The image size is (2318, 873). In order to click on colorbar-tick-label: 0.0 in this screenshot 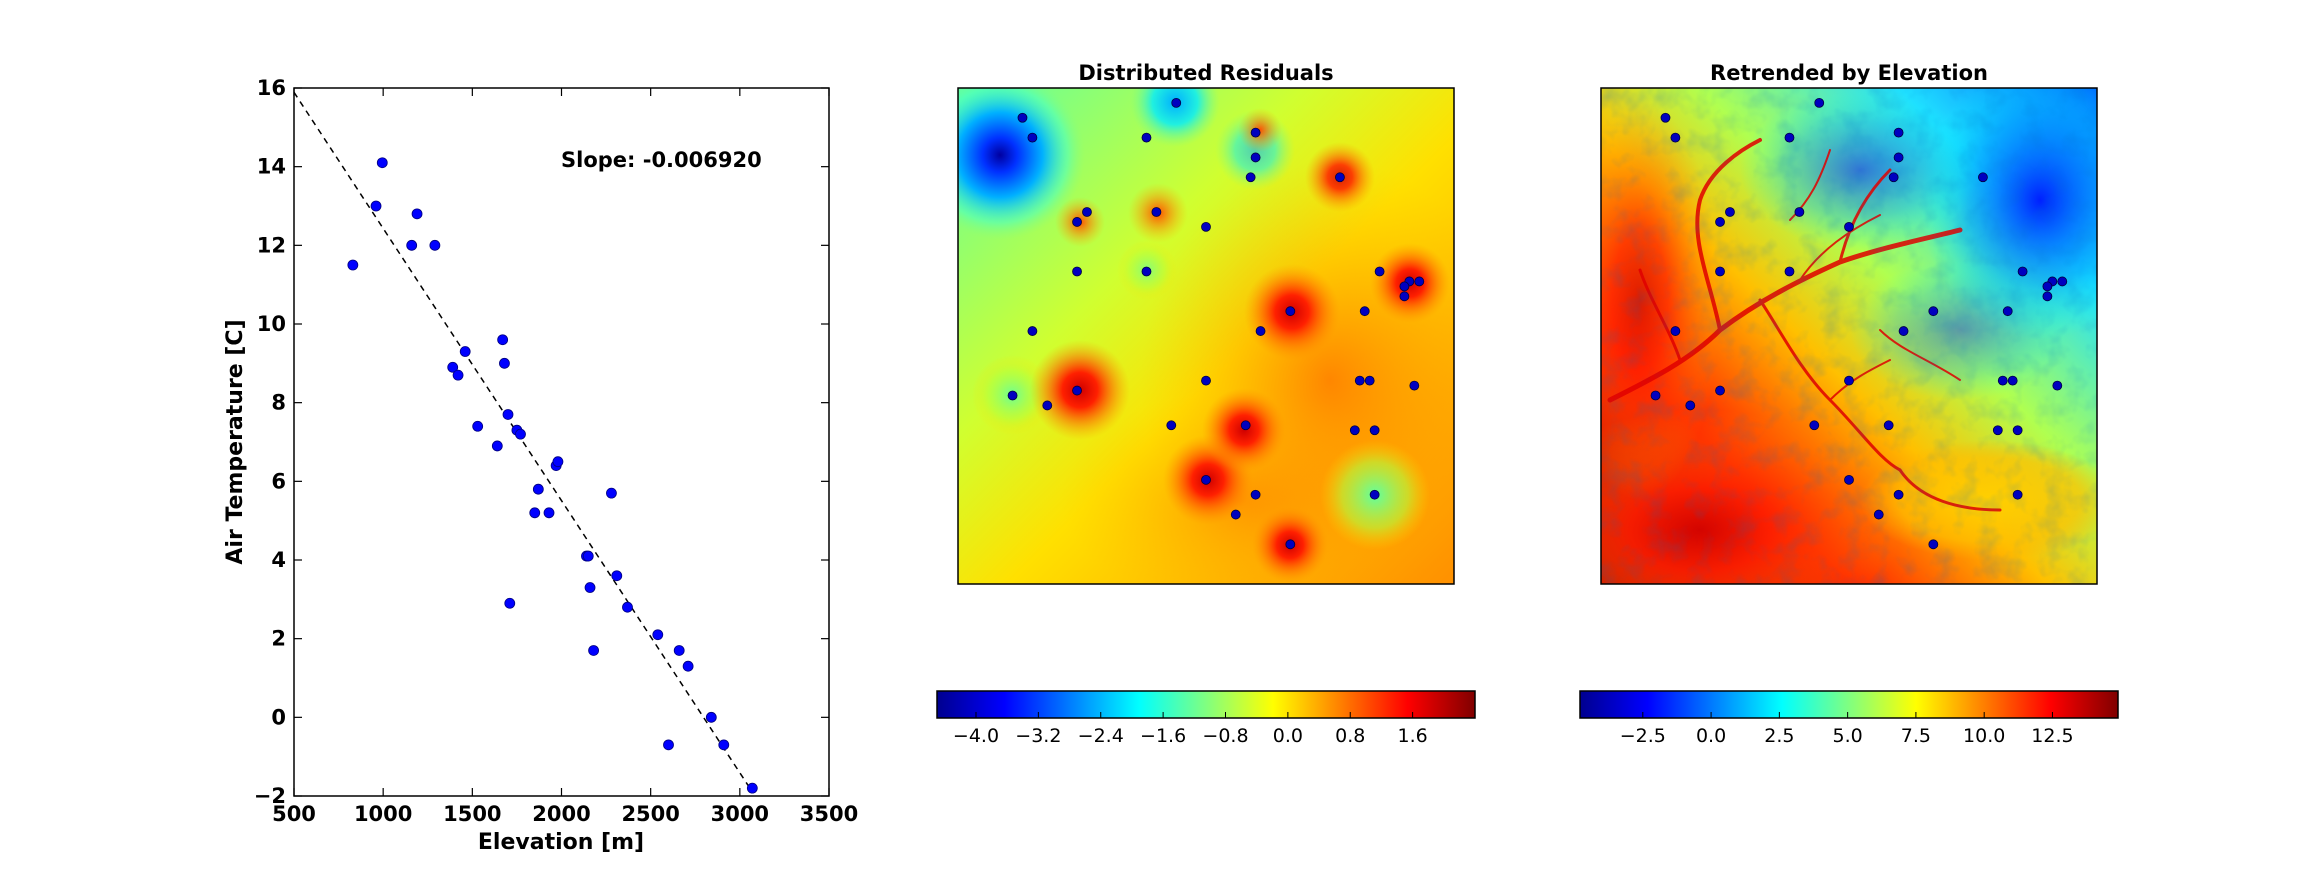, I will do `click(1288, 736)`.